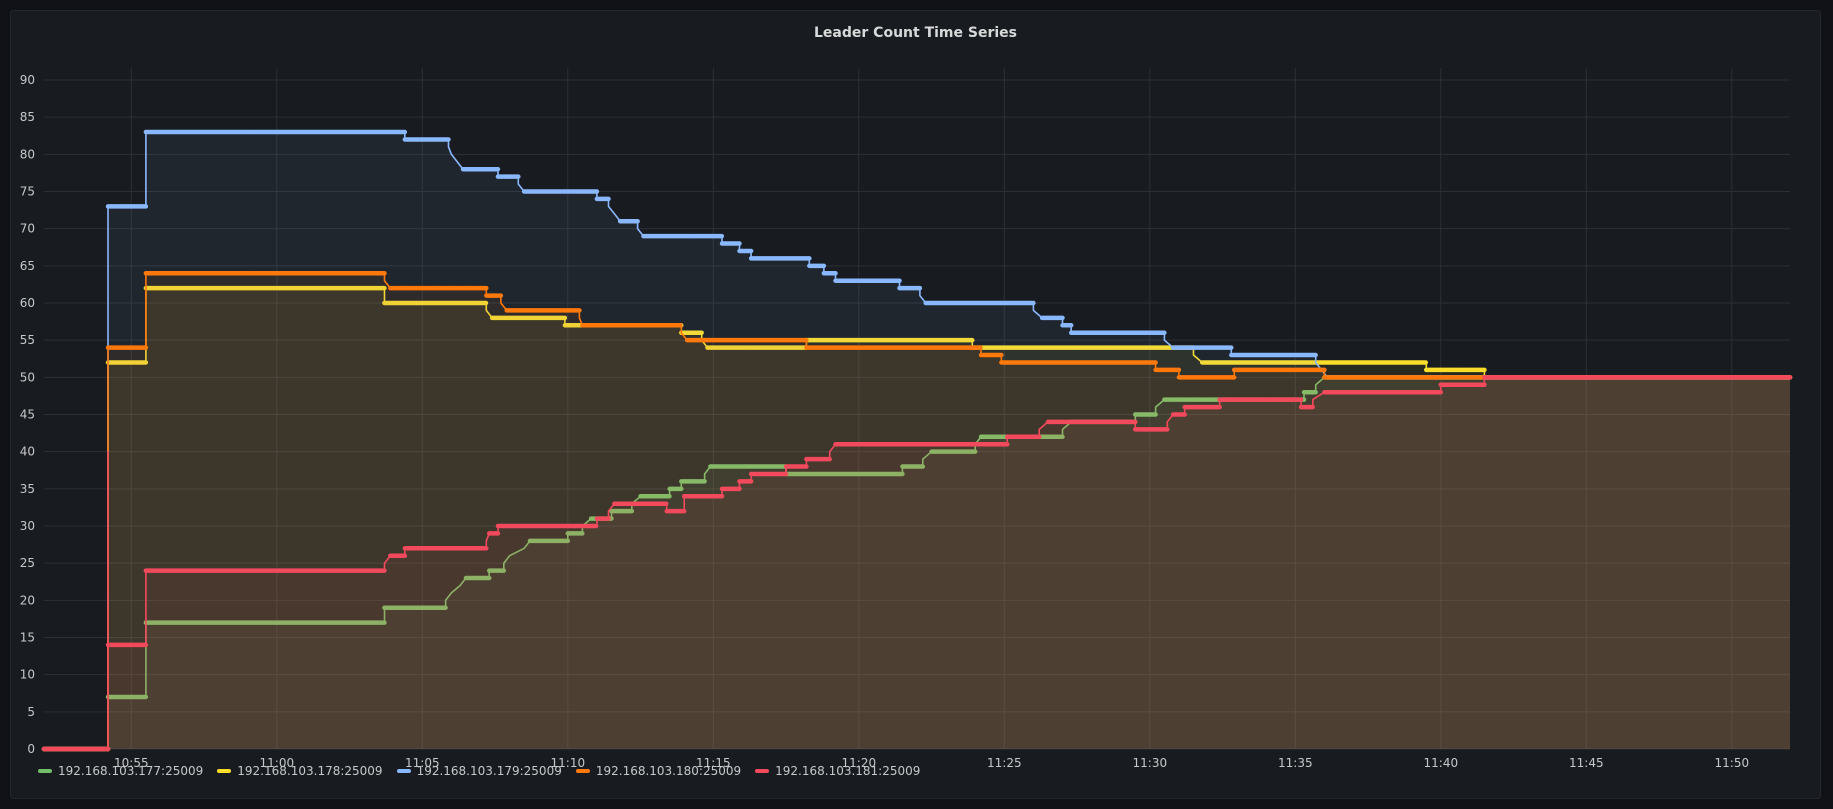 The image size is (1833, 809). I want to click on y-tick-label: 40, so click(27, 452).